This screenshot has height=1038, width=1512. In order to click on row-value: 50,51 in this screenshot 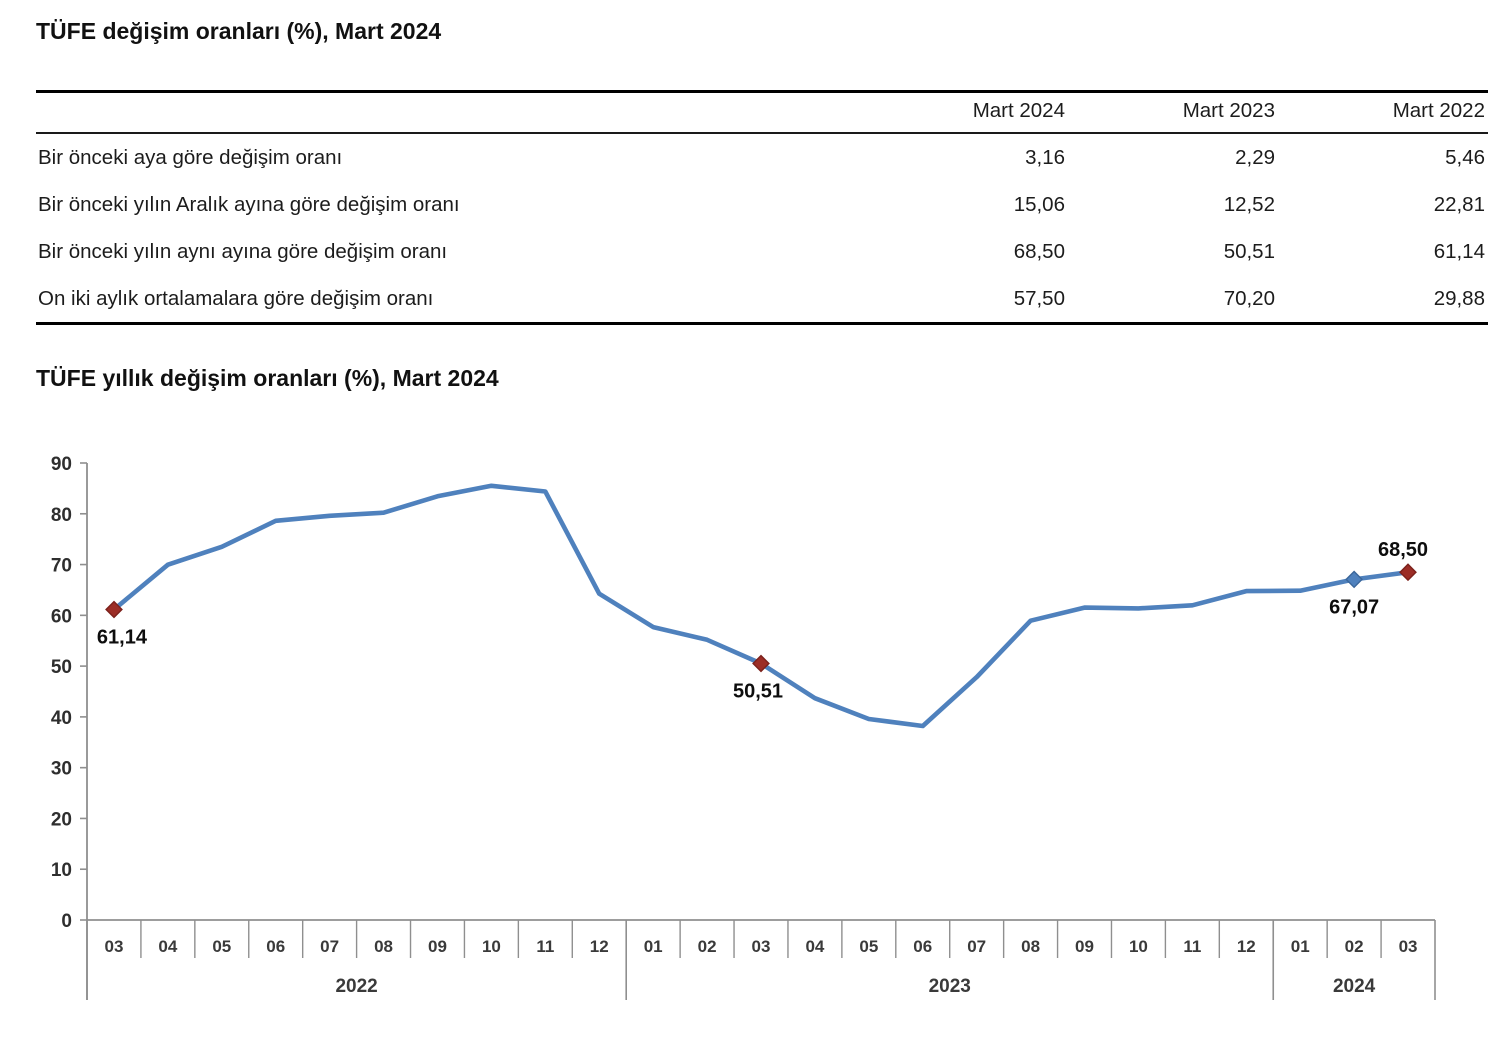, I will do `click(1249, 251)`.